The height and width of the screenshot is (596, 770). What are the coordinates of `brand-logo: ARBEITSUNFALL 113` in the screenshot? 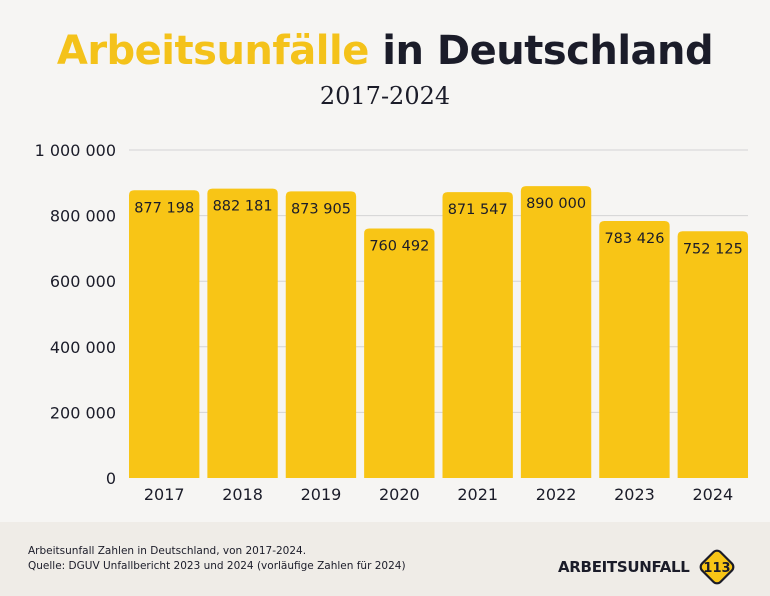 It's located at (648, 567).